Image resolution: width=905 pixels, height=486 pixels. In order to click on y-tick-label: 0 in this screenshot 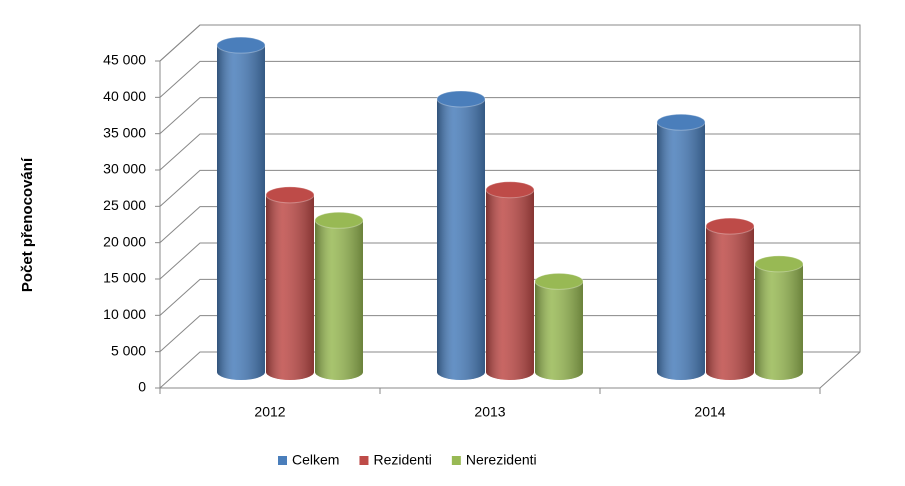, I will do `click(142, 387)`.